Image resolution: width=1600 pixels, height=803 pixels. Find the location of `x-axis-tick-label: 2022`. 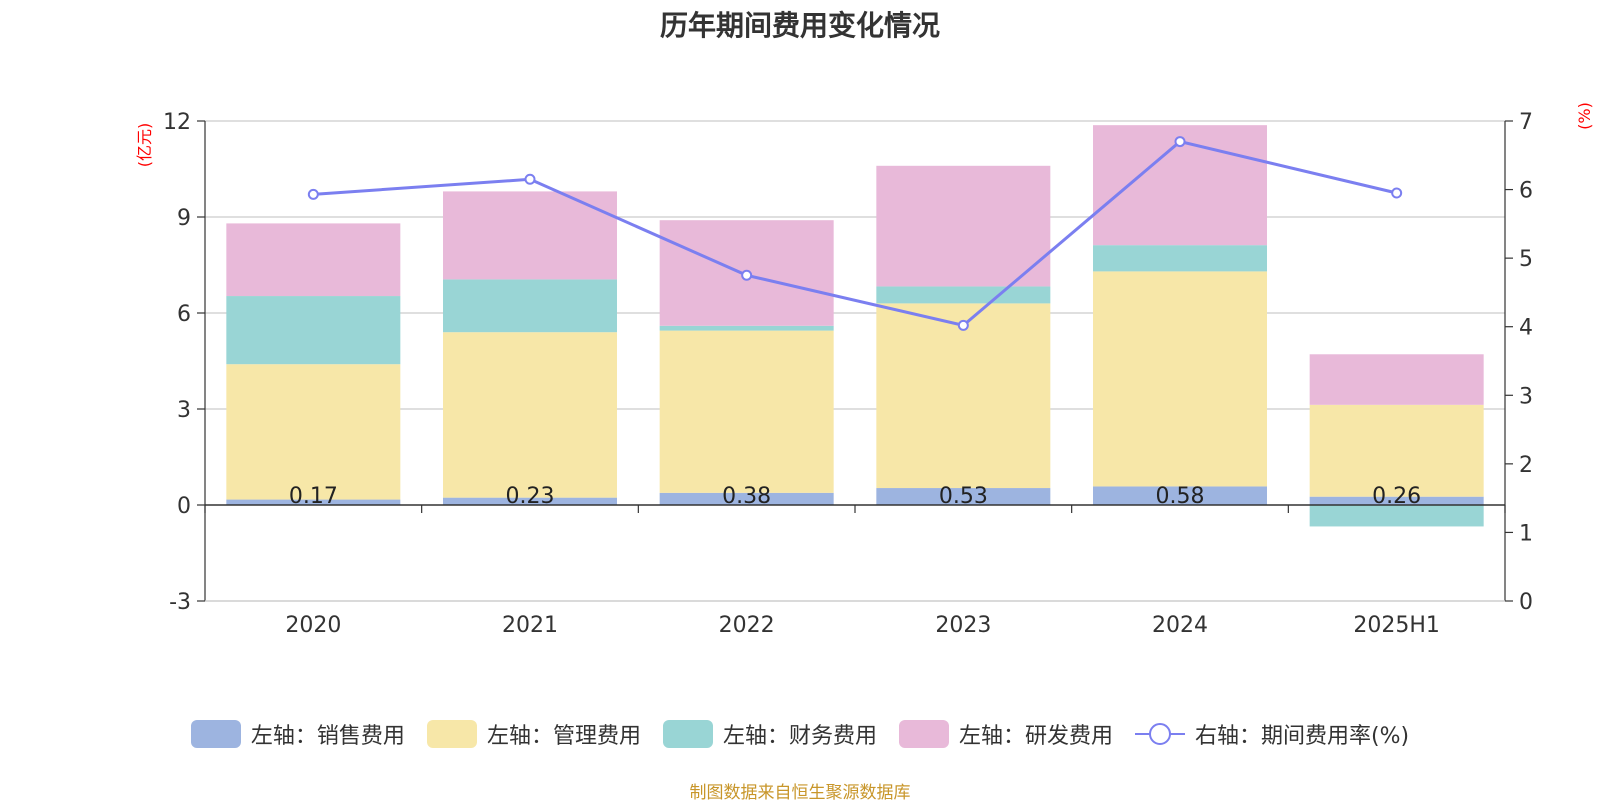

x-axis-tick-label: 2022 is located at coordinates (747, 625).